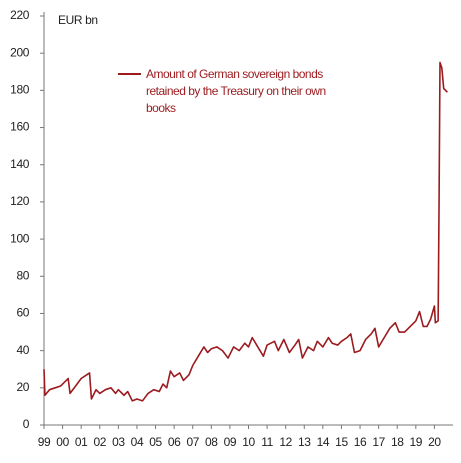 Image resolution: width=461 pixels, height=463 pixels. What do you see at coordinates (155, 442) in the screenshot?
I see `x-tick-label: 05` at bounding box center [155, 442].